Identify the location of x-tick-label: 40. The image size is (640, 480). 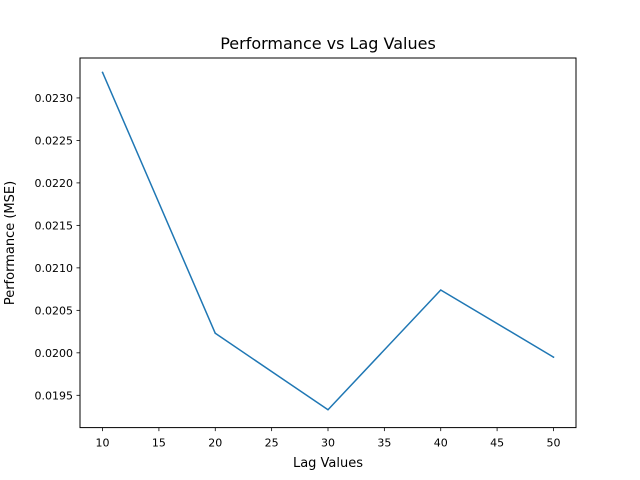
(441, 443).